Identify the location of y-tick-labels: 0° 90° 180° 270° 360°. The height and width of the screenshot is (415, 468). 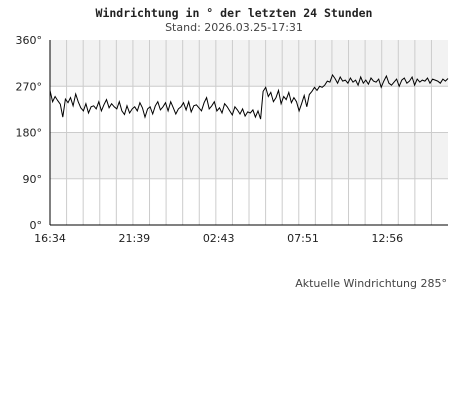
(29, 133).